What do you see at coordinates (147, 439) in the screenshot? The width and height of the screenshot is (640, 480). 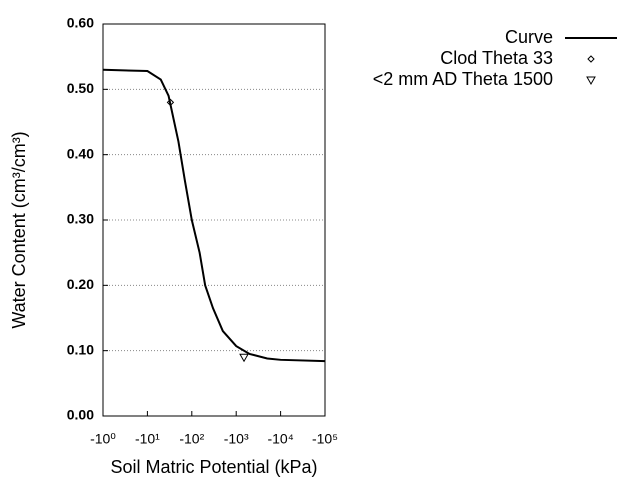 I see `x-tick-label: -10¹` at bounding box center [147, 439].